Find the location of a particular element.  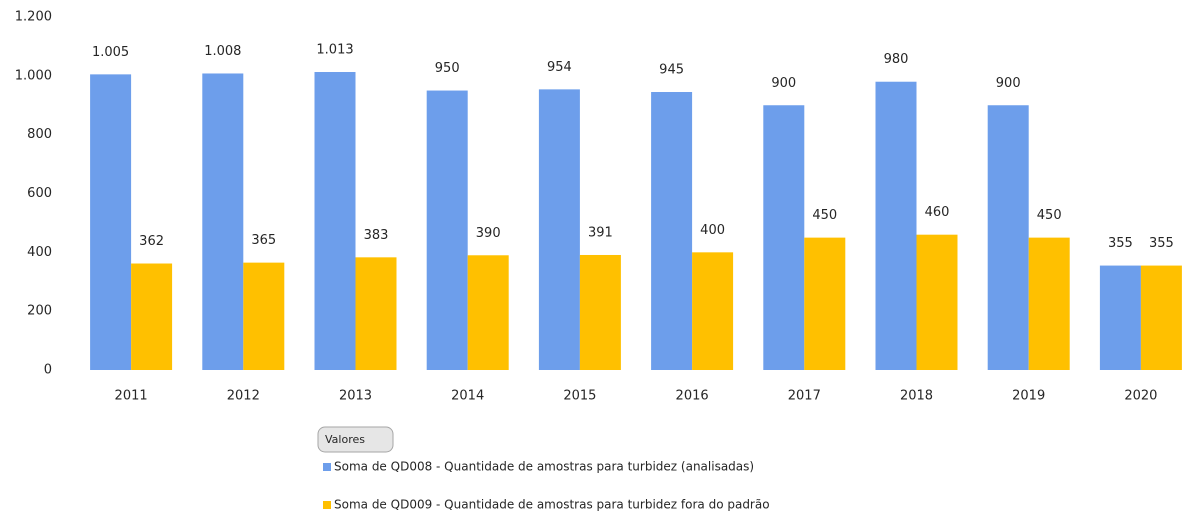

x-tick-label: 2019 is located at coordinates (1028, 396).